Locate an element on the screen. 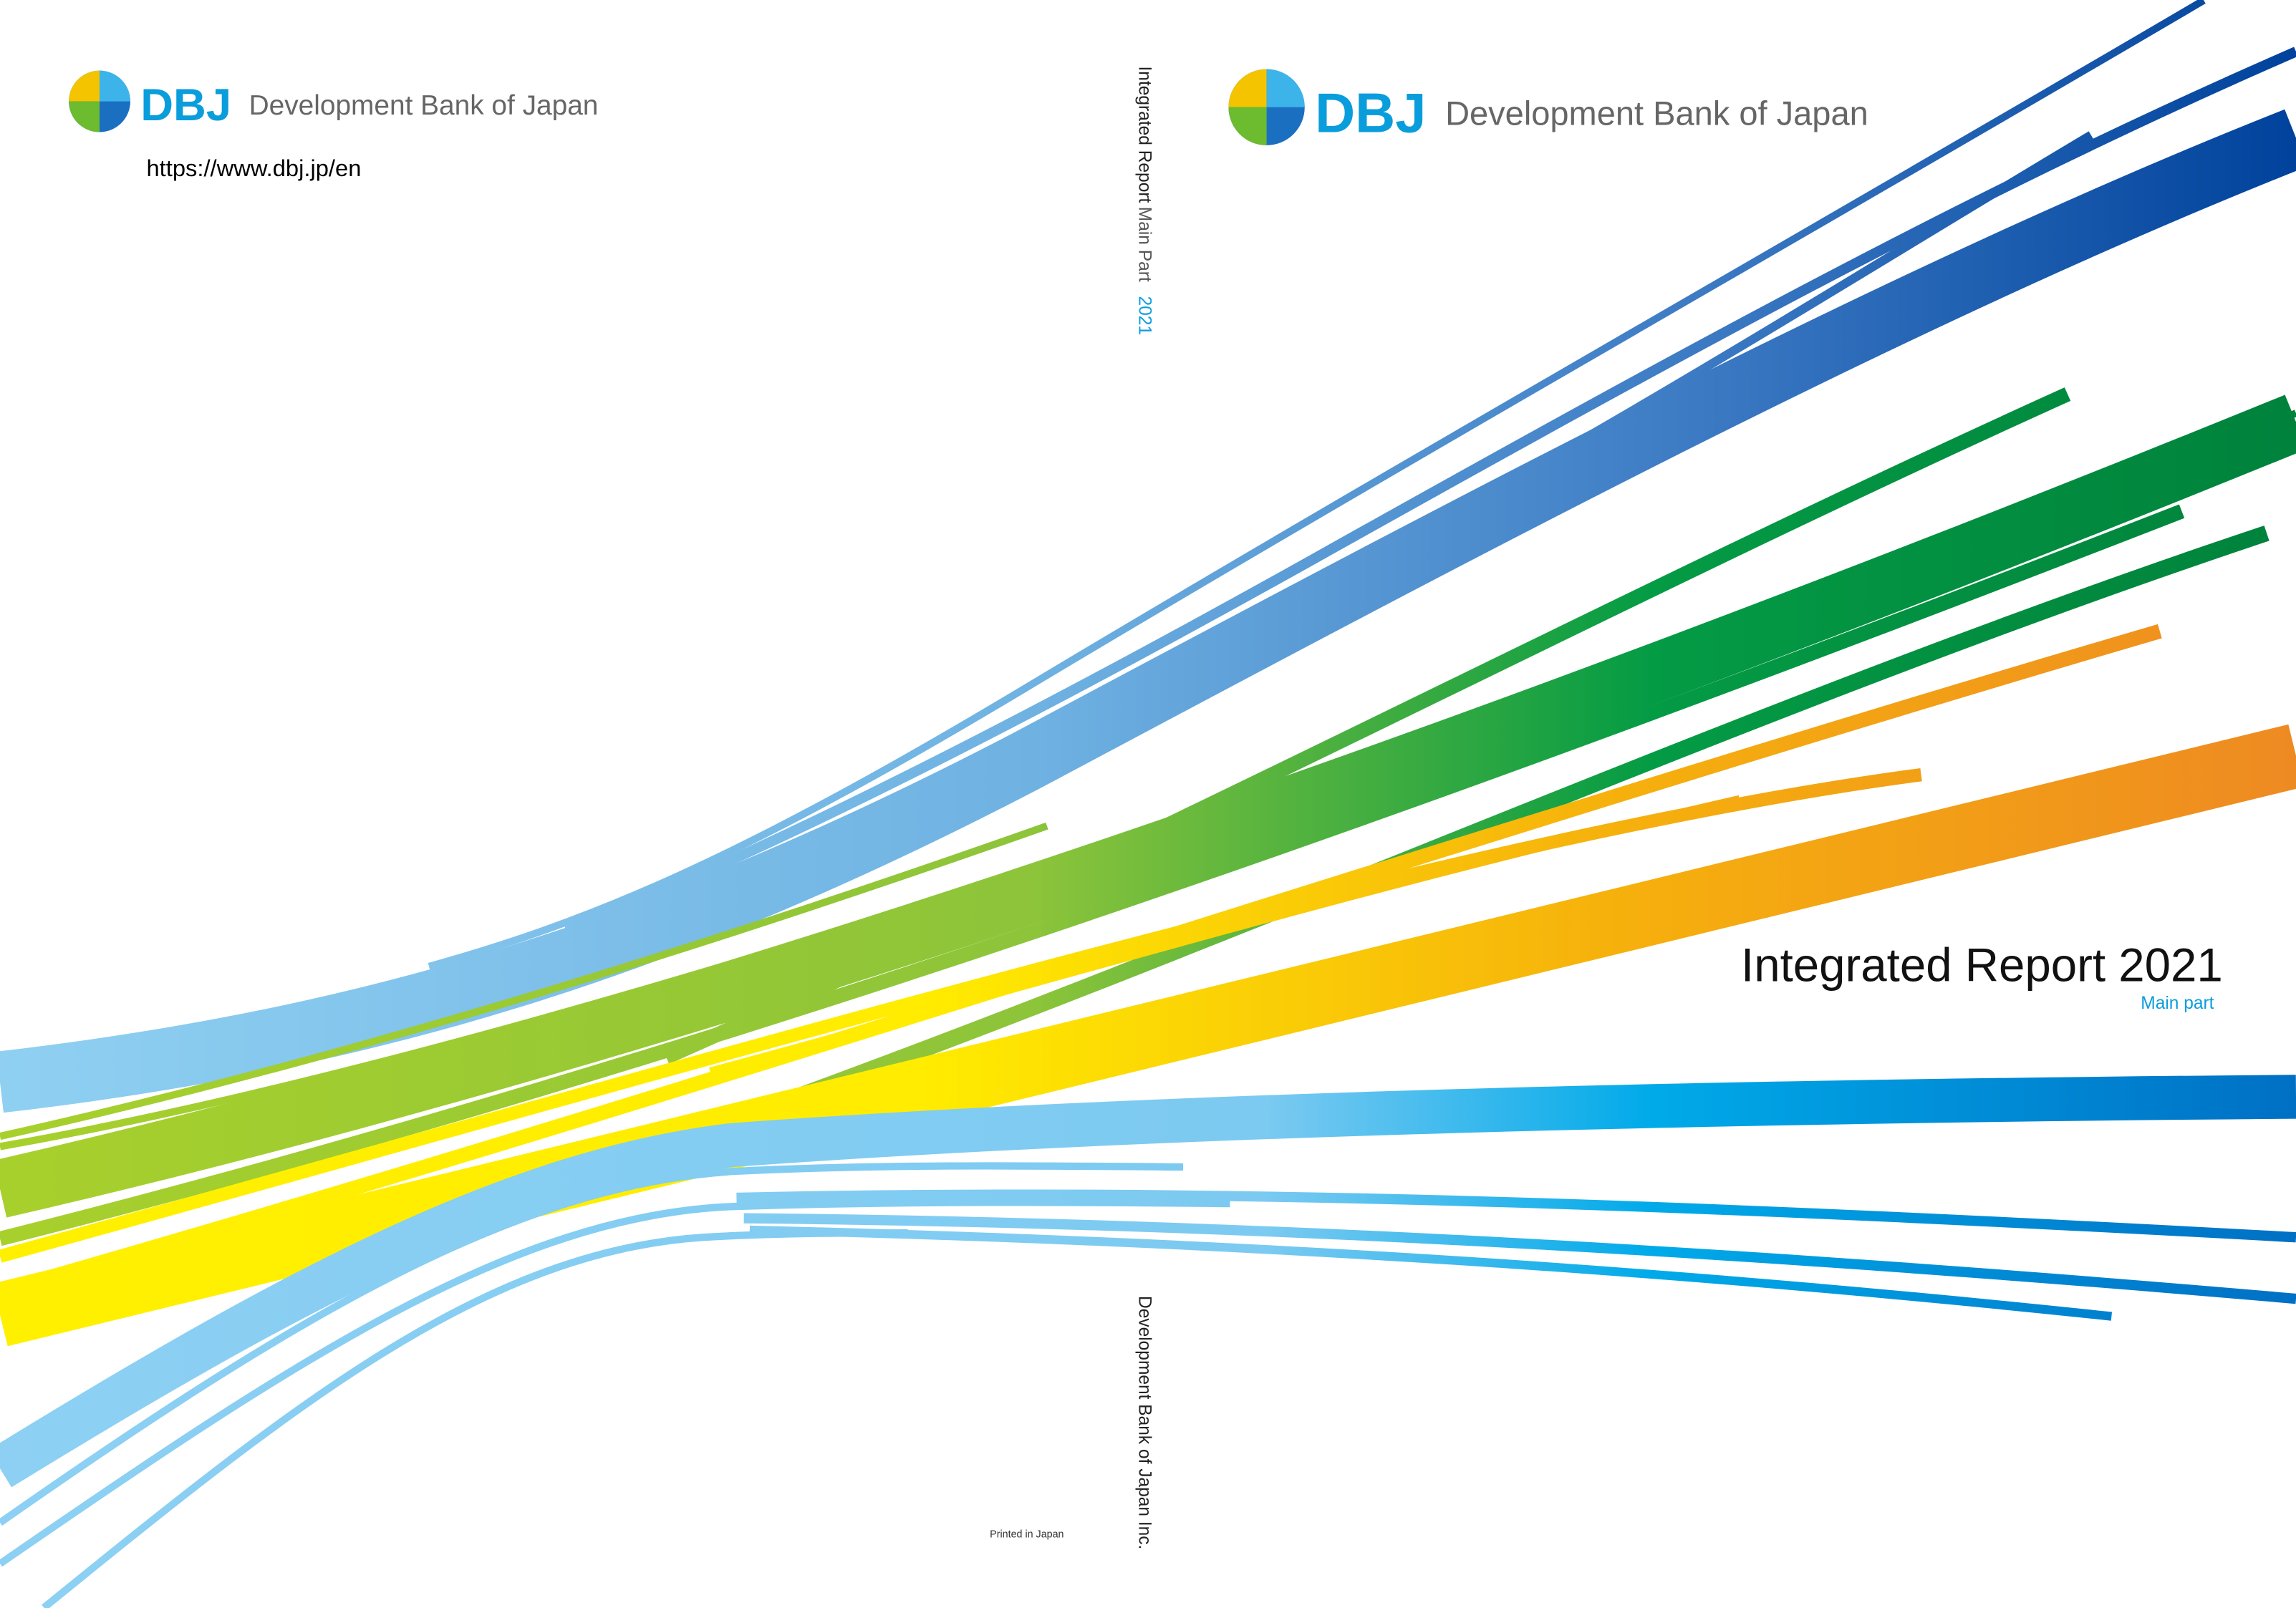 The width and height of the screenshot is (2296, 1608). report-title: Integrated Report 2021 is located at coordinates (1982, 965).